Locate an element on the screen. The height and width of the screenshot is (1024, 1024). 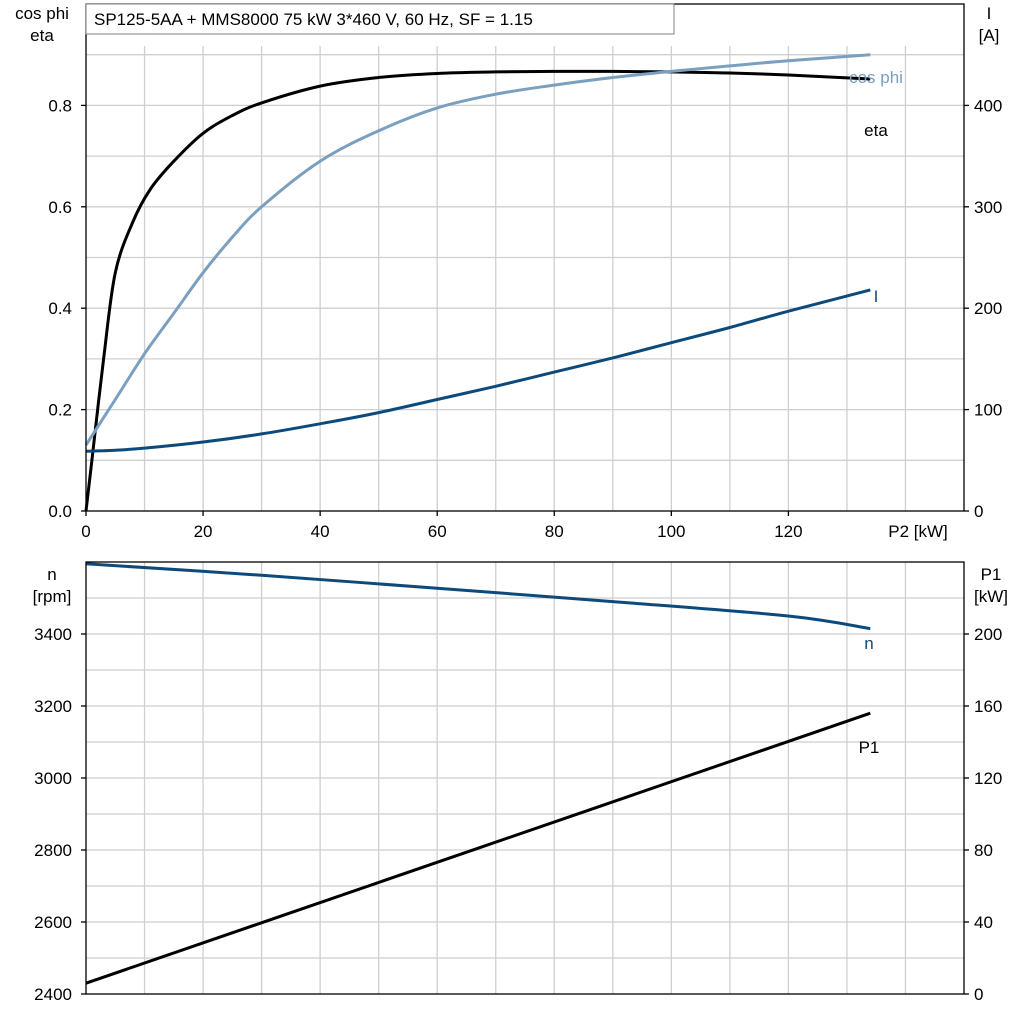
y-left-tick-label: 2400 is located at coordinates (53, 994).